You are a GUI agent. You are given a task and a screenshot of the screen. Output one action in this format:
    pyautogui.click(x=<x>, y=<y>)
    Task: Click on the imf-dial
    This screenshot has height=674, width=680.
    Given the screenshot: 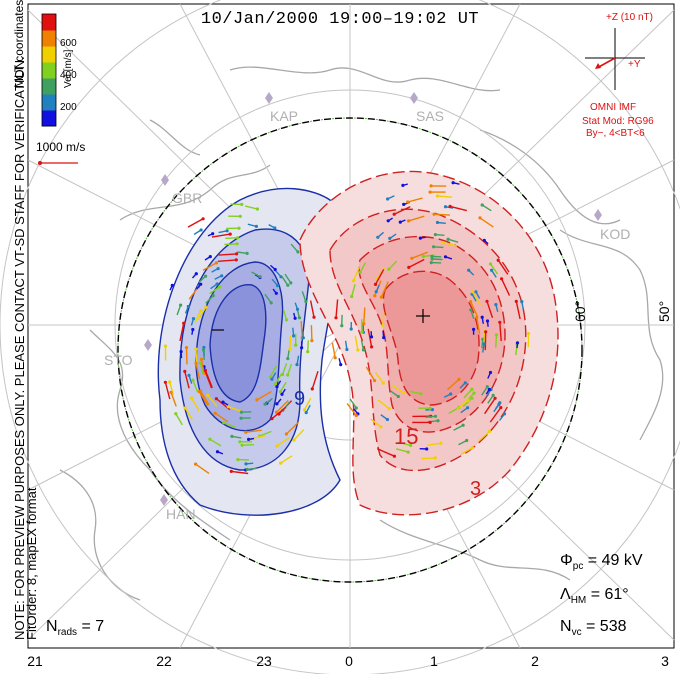 What is the action you would take?
    pyautogui.click(x=615, y=59)
    